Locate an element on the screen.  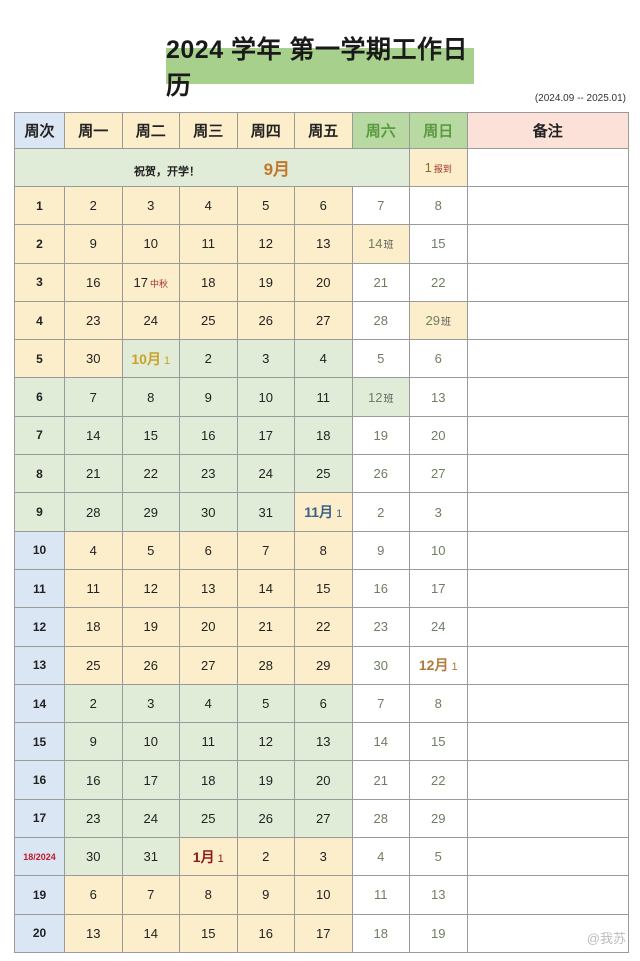
day-number: 30 is located at coordinates (93, 359).